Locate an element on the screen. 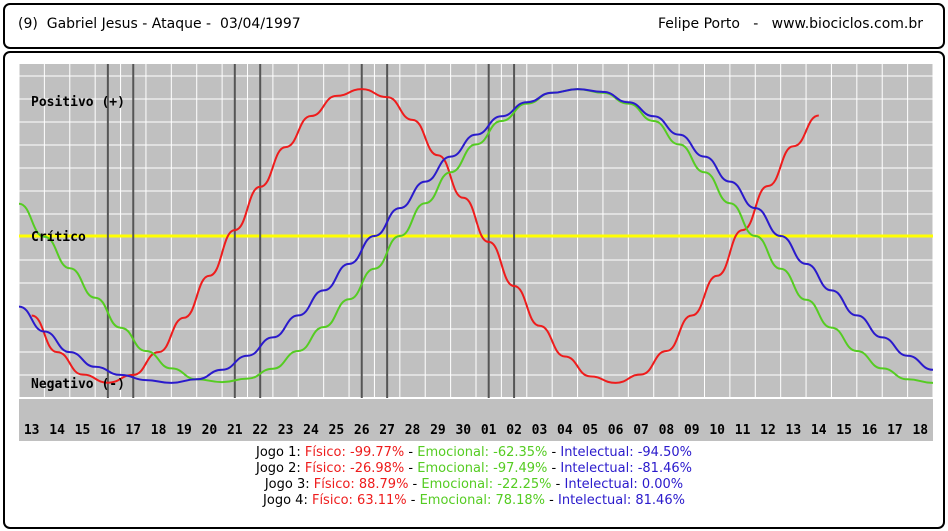 The image size is (948, 531). x-tick-label: 12 is located at coordinates (768, 430).